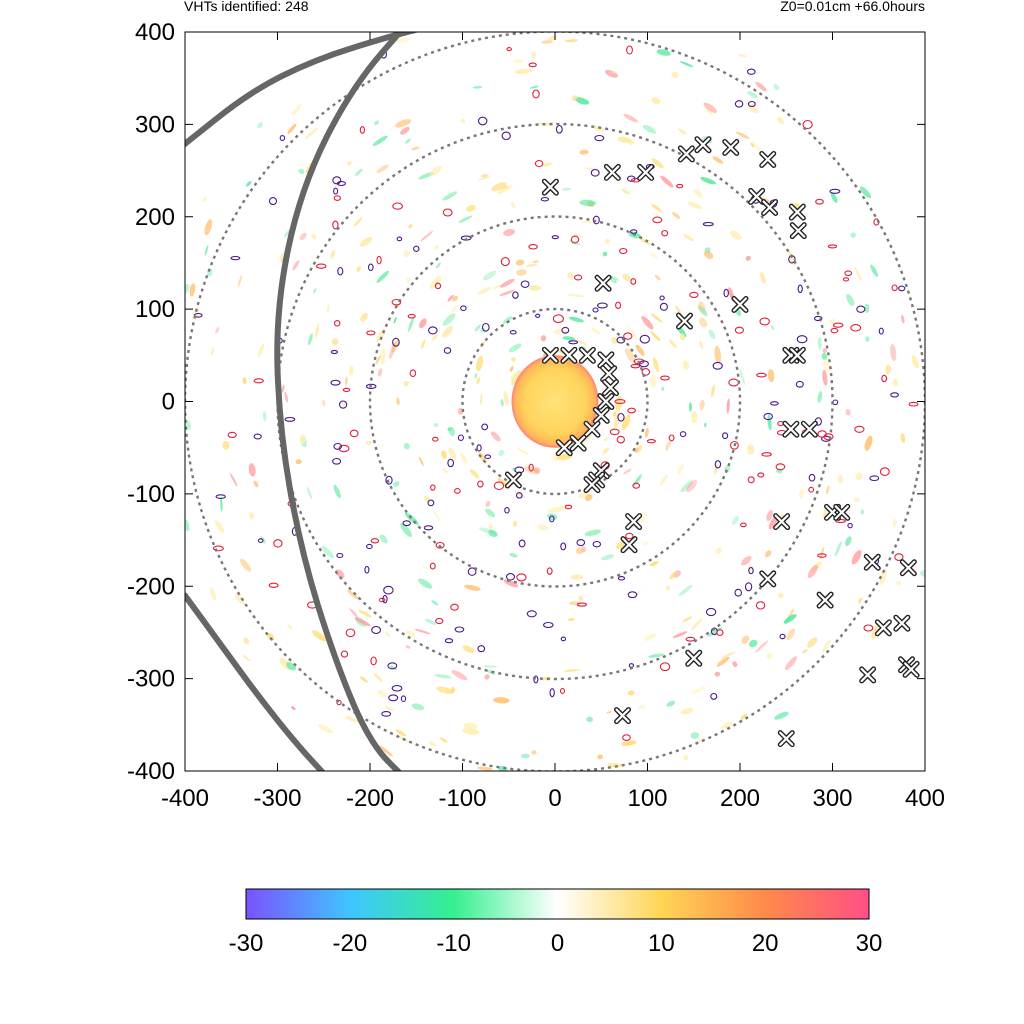 Image resolution: width=1024 pixels, height=1024 pixels. What do you see at coordinates (557, 904) in the screenshot?
I see `colorbar-scale` at bounding box center [557, 904].